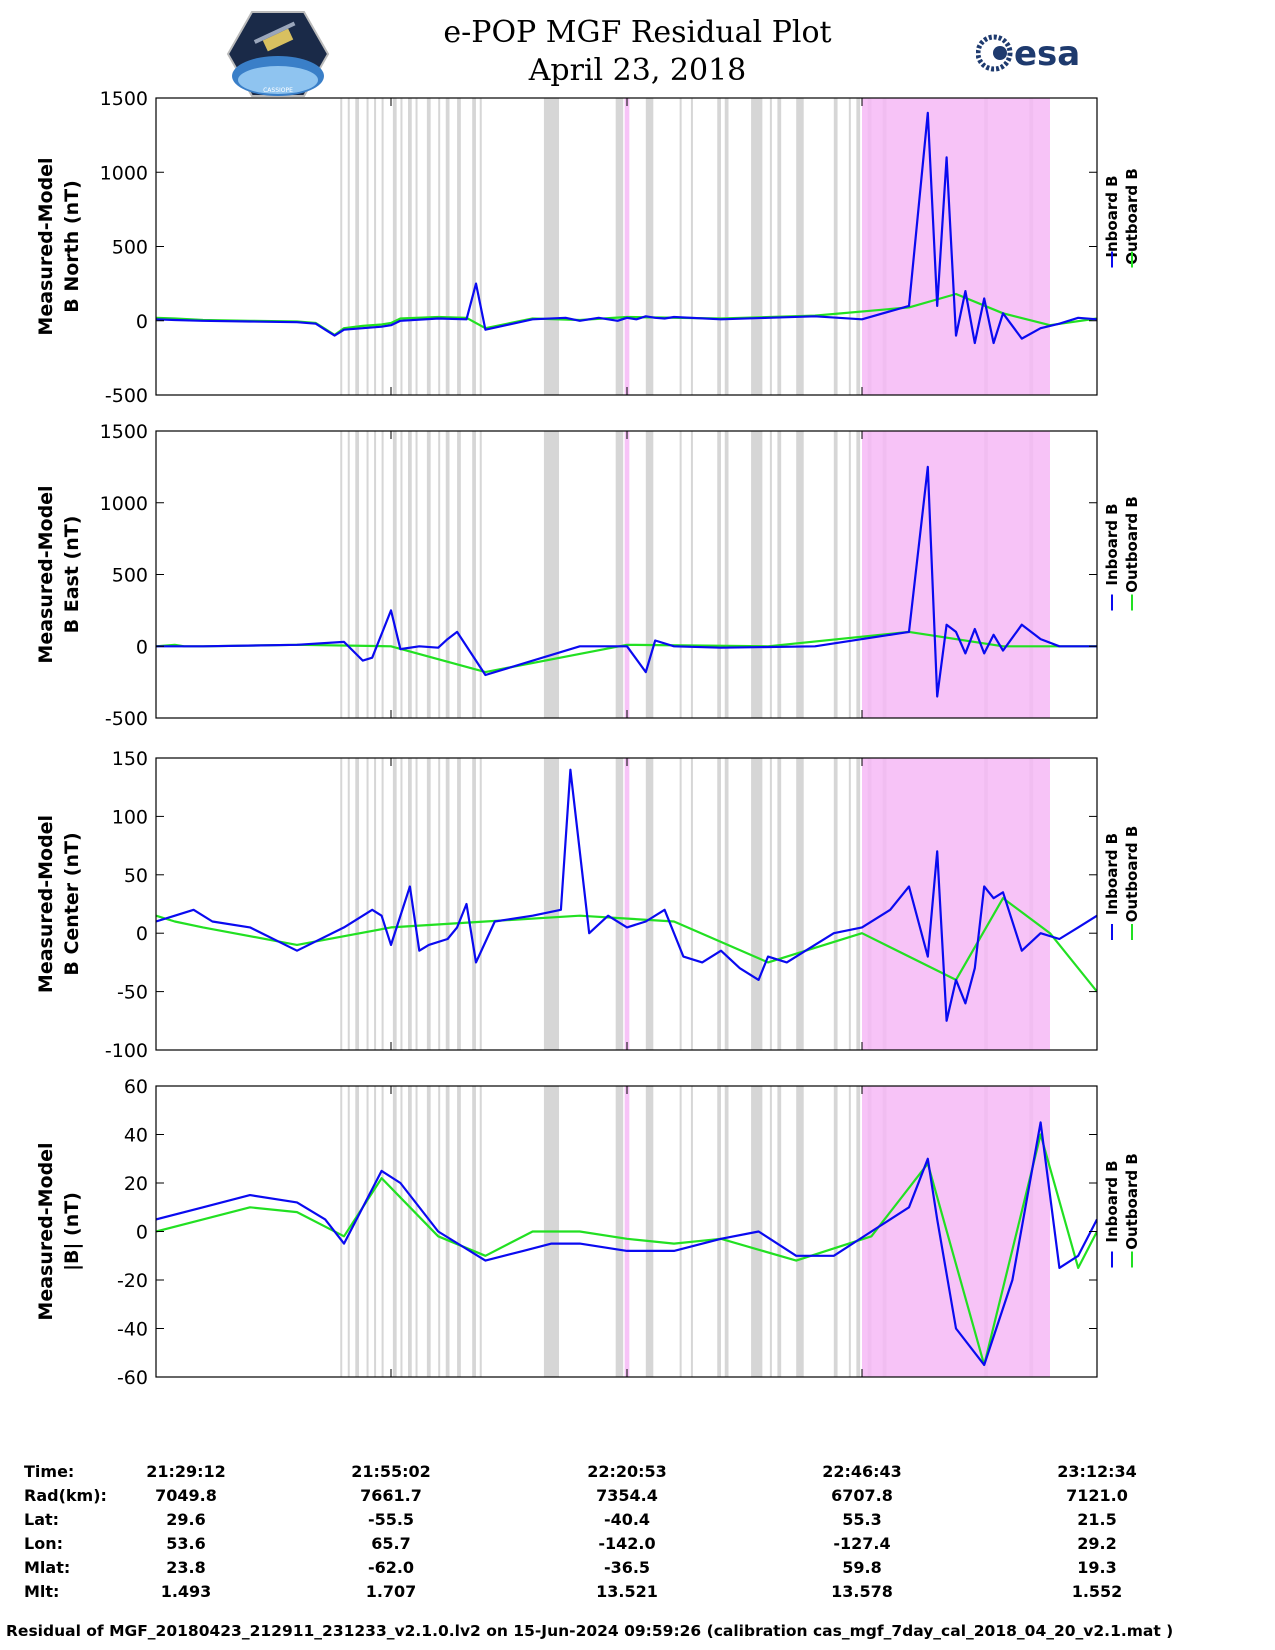 The width and height of the screenshot is (1275, 1650). I want to click on y-tick-label: -50, so click(132, 993).